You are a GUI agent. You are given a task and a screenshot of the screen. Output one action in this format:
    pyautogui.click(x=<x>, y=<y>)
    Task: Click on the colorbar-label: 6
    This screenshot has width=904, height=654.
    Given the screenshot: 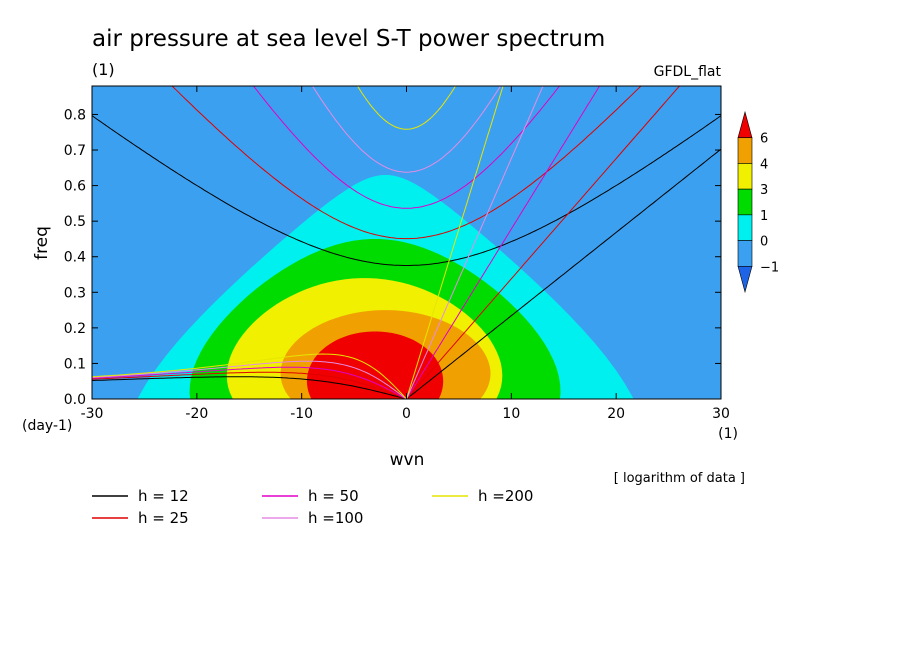 What is the action you would take?
    pyautogui.click(x=764, y=139)
    